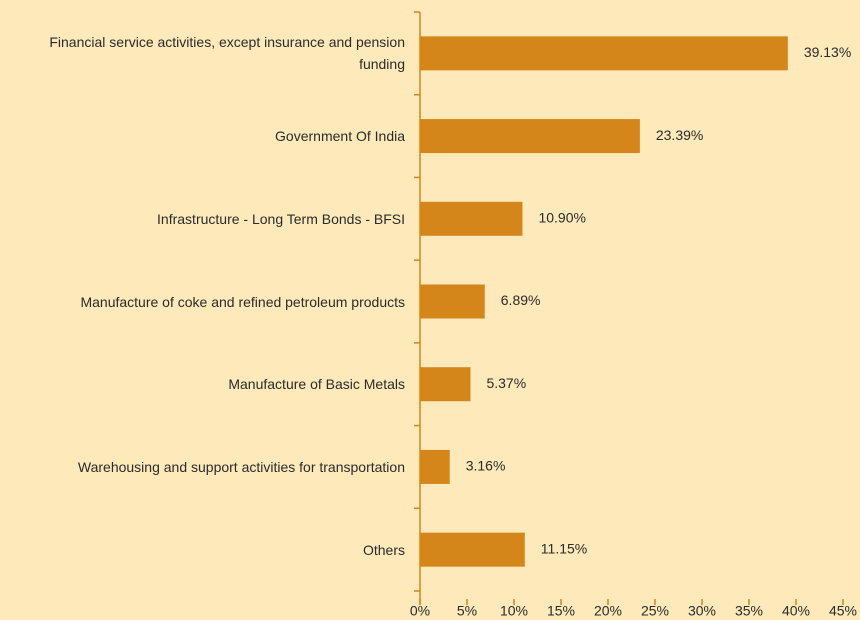  Describe the element at coordinates (702, 611) in the screenshot. I see `x-tick-label: 30%` at that location.